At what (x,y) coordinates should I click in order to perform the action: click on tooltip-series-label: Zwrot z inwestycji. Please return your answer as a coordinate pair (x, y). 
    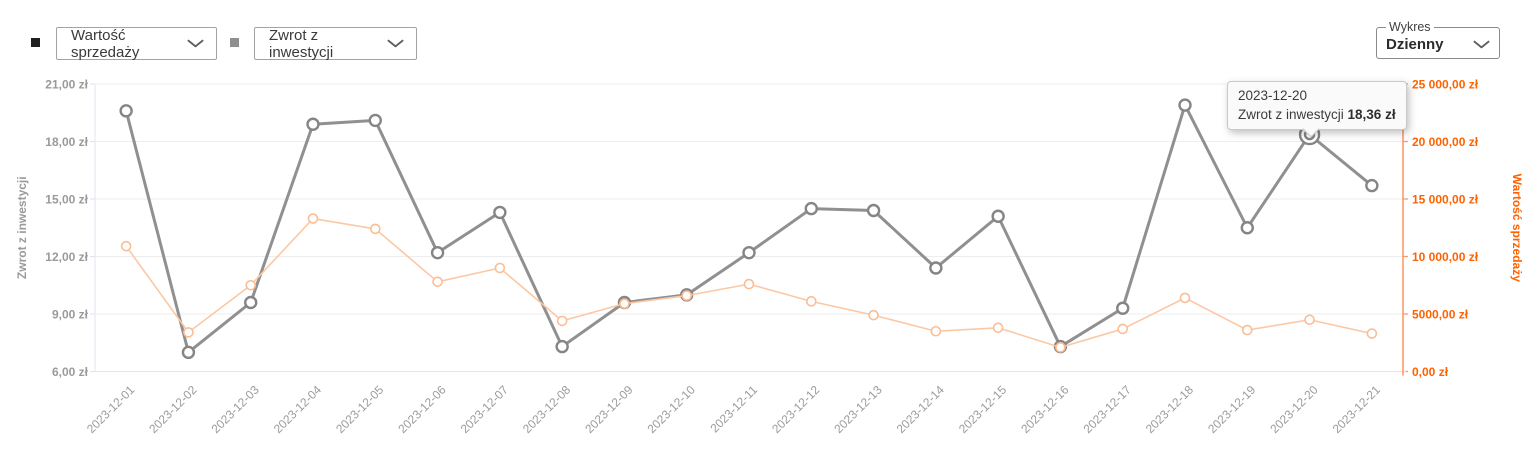
    Looking at the image, I should click on (1291, 114).